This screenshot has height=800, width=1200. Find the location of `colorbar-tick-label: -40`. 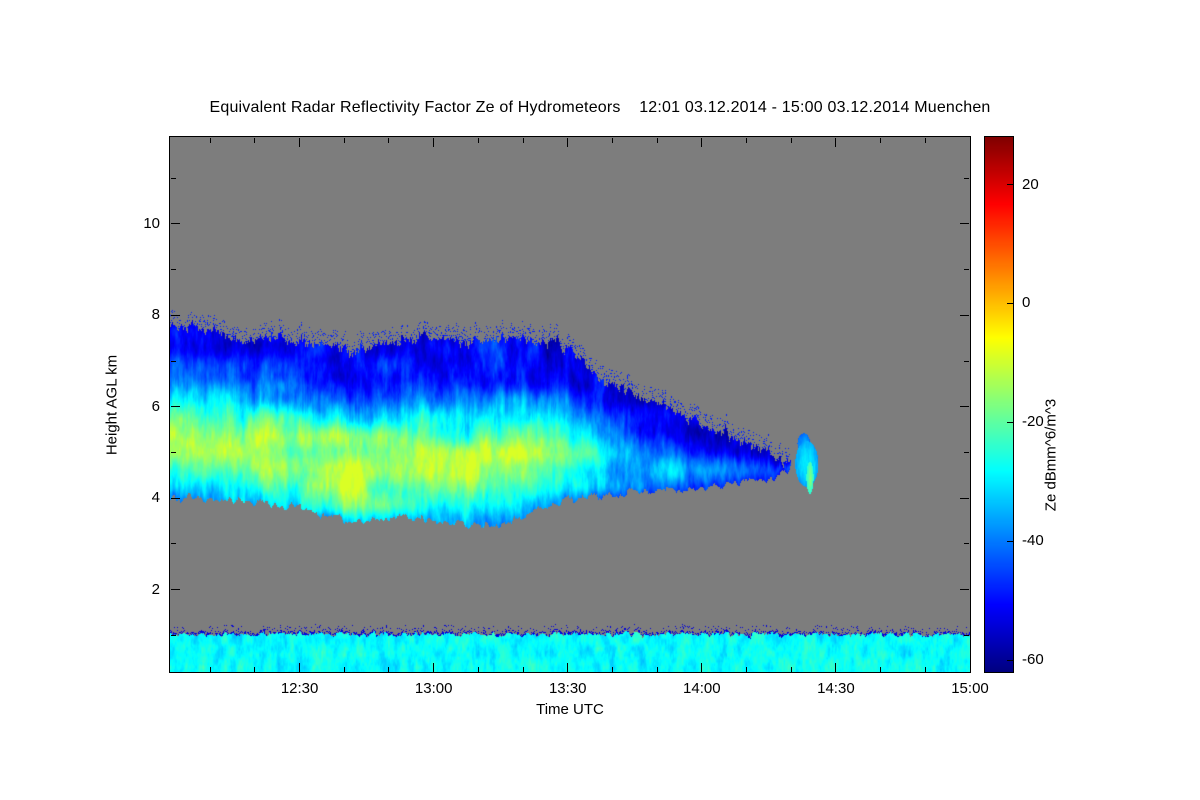

colorbar-tick-label: -40 is located at coordinates (1033, 541).